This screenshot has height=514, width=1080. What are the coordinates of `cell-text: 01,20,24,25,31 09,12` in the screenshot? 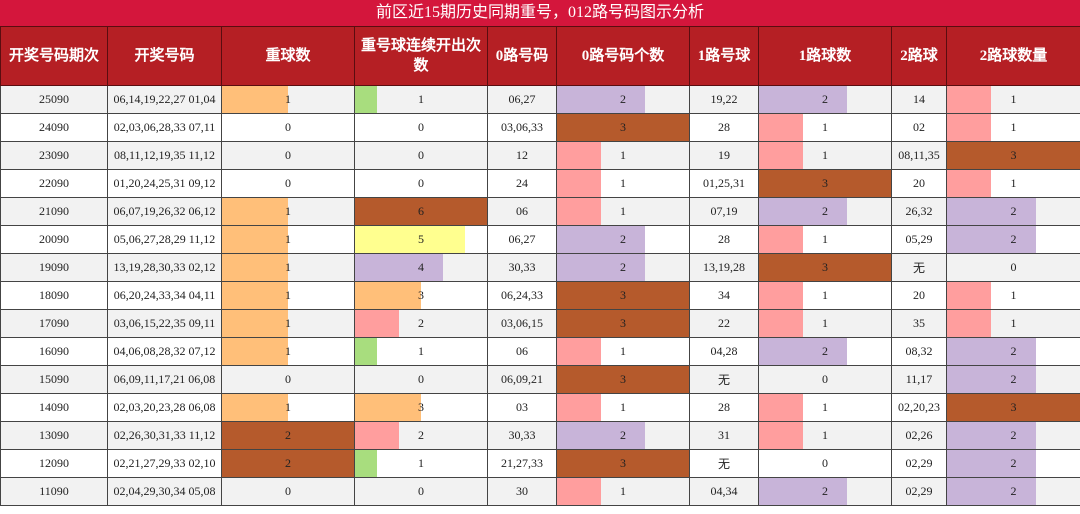 It's located at (164, 183).